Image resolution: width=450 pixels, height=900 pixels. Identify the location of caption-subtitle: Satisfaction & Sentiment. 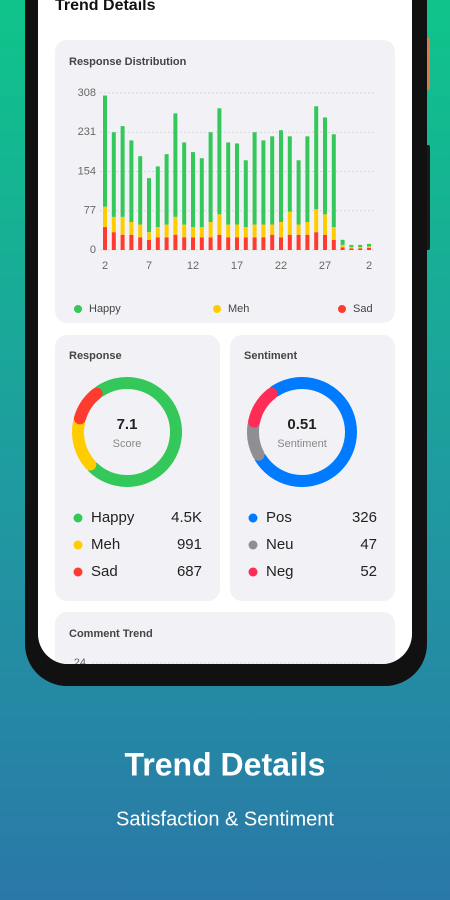
(225, 819).